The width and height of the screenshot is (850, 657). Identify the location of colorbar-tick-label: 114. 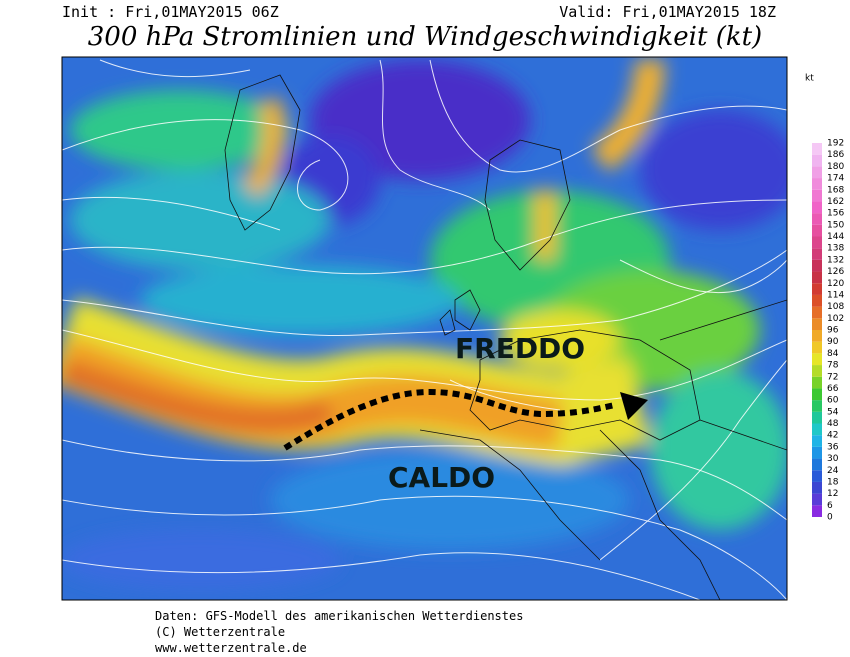
(835, 295).